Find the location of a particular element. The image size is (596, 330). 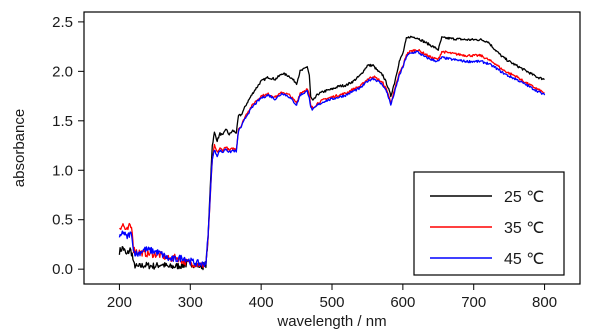

x-tick-label: 300 is located at coordinates (190, 302).